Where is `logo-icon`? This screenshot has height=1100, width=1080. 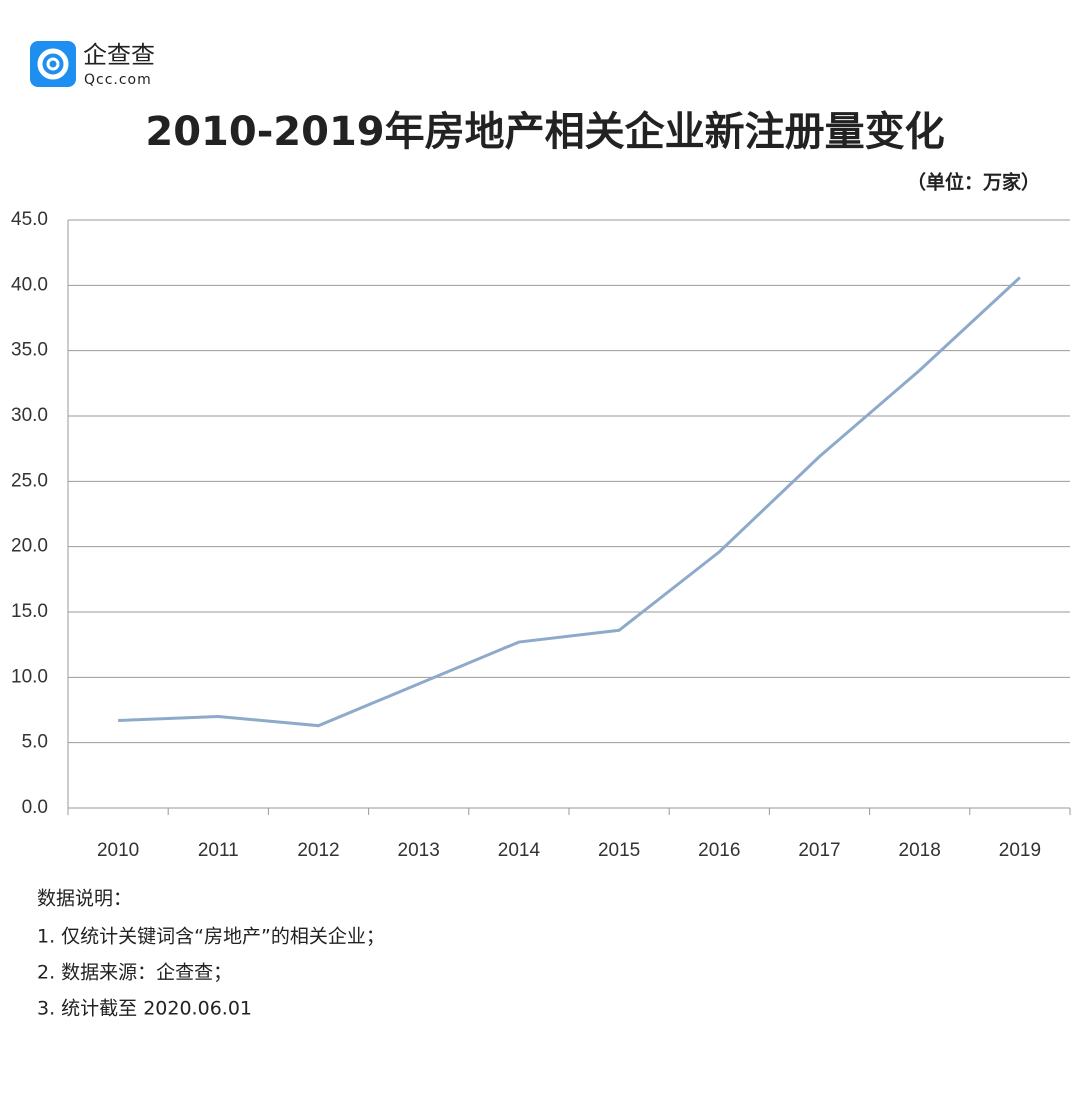
logo-icon is located at coordinates (53, 64).